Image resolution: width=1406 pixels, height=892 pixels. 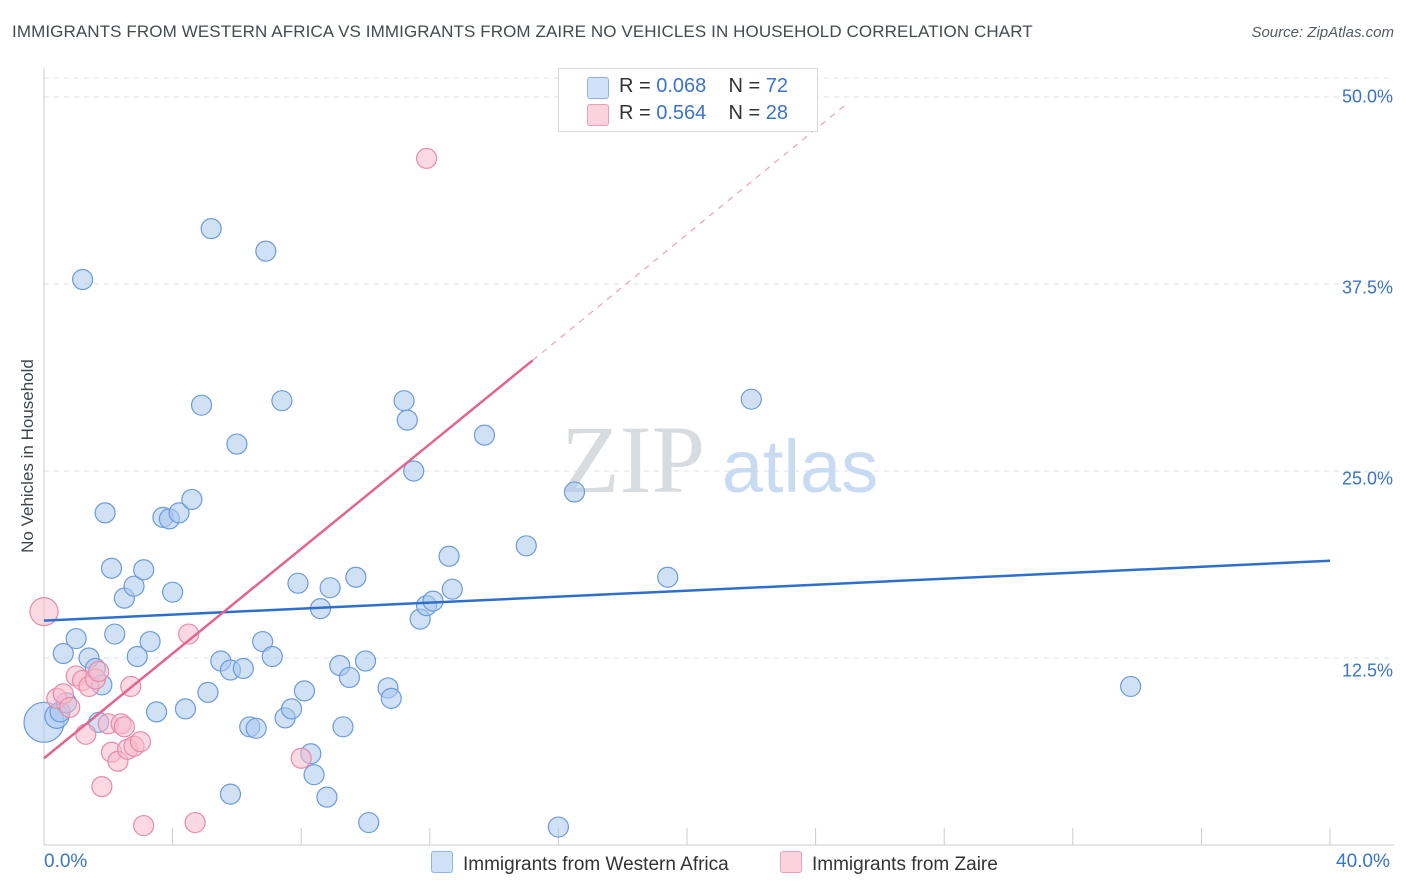 What do you see at coordinates (1367, 287) in the screenshot?
I see `y-tick-37-5: 37.5%` at bounding box center [1367, 287].